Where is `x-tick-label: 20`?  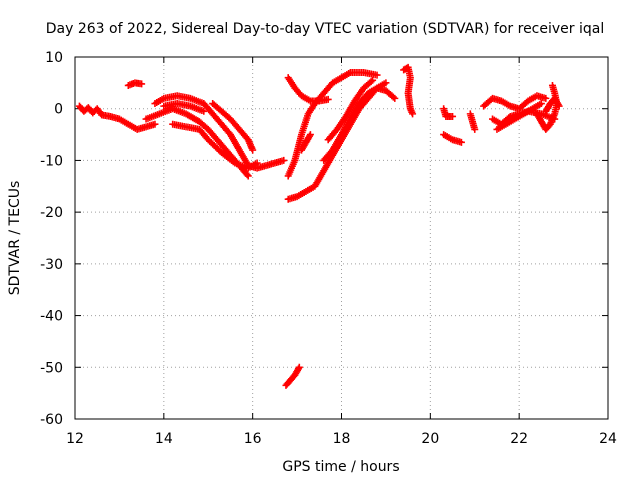
x-tick-label: 20 is located at coordinates (430, 439).